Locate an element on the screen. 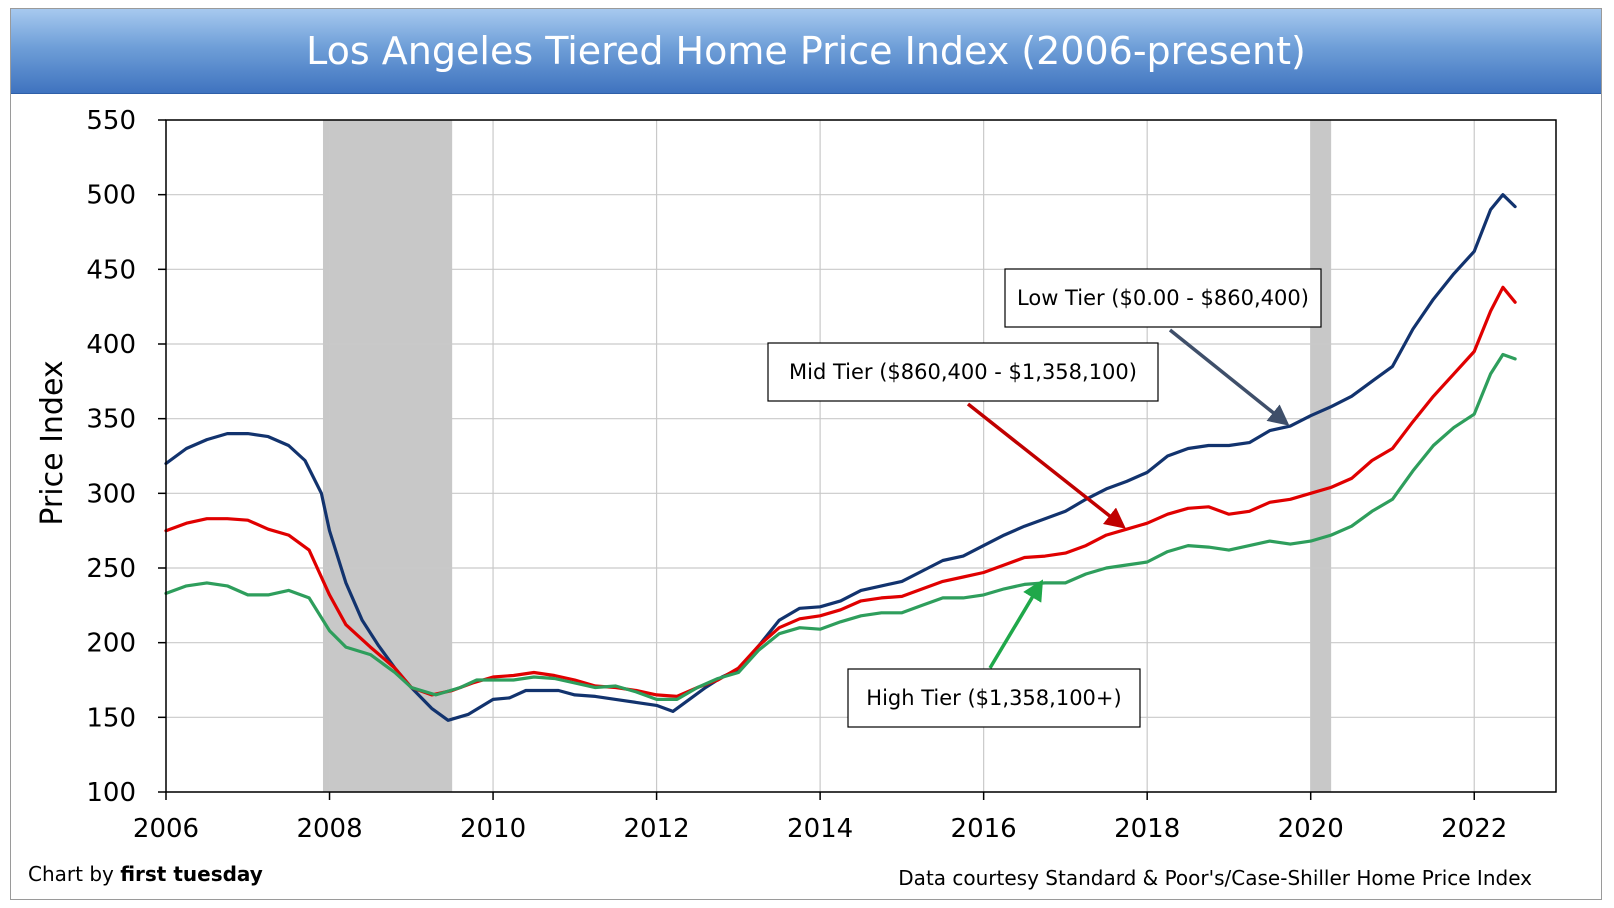  callout-label-high-tier: High Tier ($1,358,100+) is located at coordinates (993, 698).